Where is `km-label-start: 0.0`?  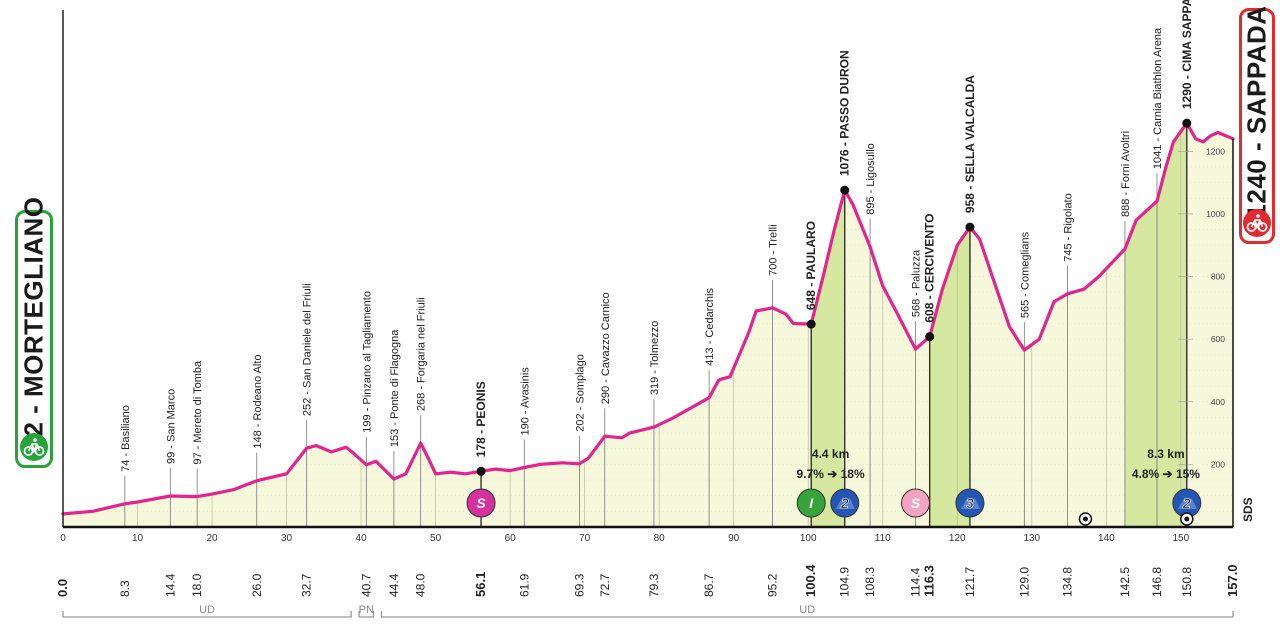 km-label-start: 0.0 is located at coordinates (62, 588).